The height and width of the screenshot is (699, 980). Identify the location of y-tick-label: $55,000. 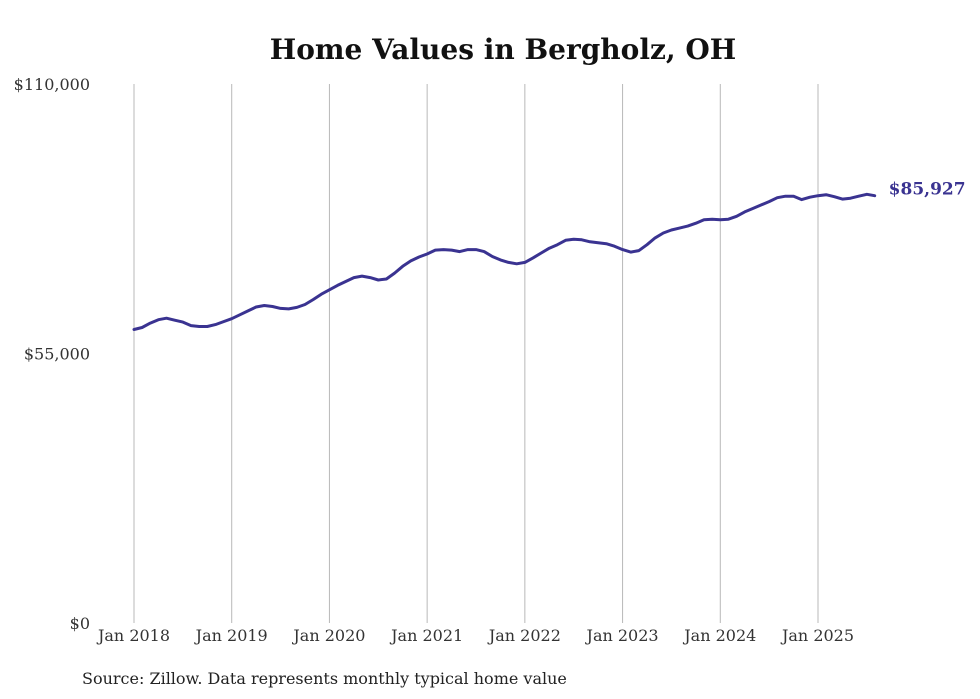
(57, 354).